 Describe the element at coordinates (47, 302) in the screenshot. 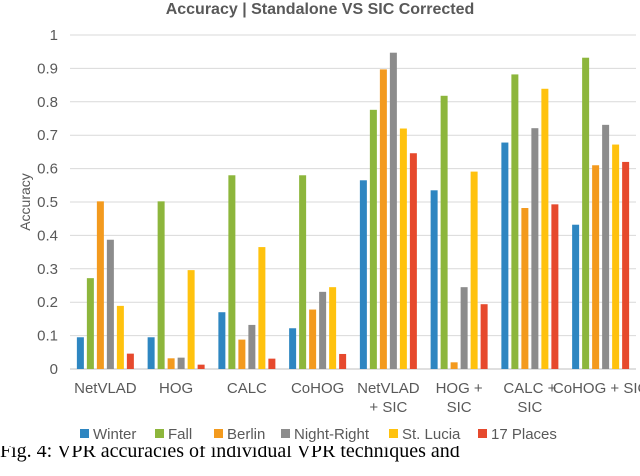

I see `y-tick-label: 0.2` at that location.